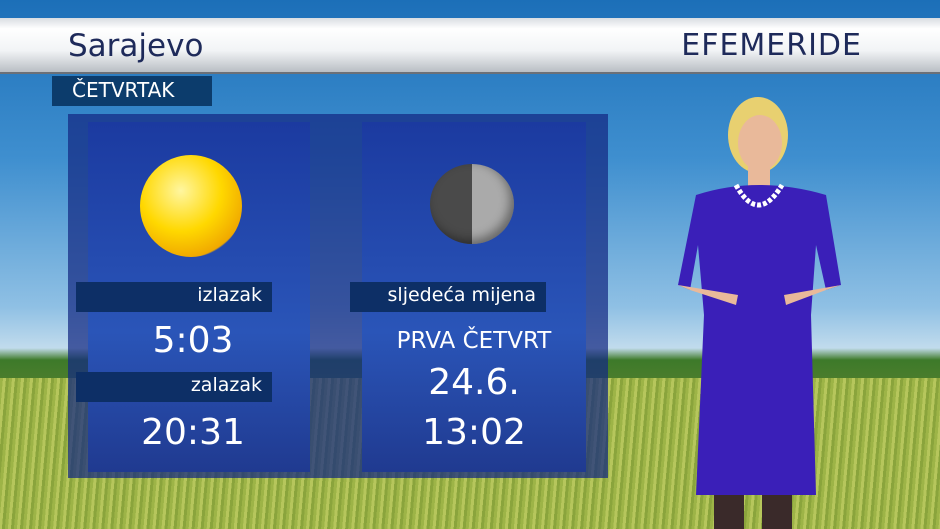 Image resolution: width=940 pixels, height=529 pixels. What do you see at coordinates (470, 46) in the screenshot?
I see `title-bar` at bounding box center [470, 46].